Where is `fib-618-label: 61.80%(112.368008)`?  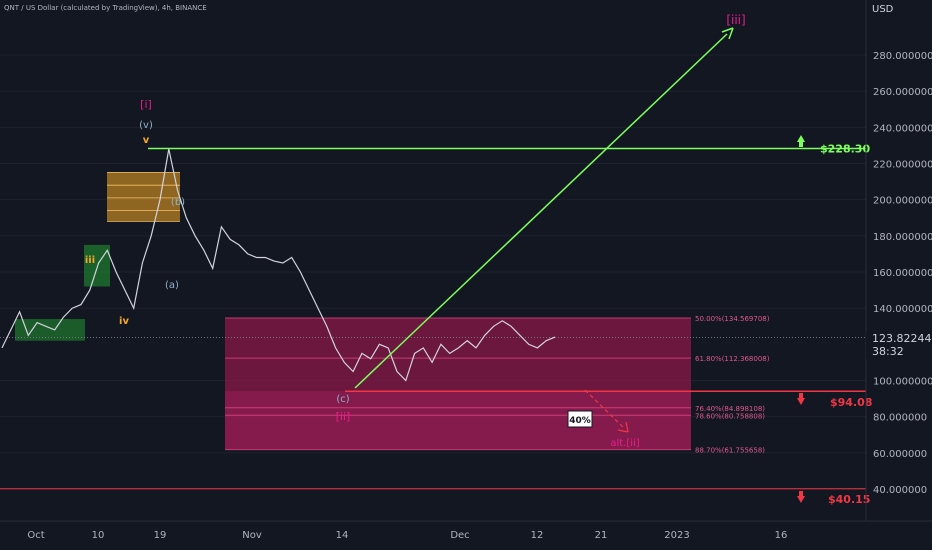 fib-618-label: 61.80%(112.368008) is located at coordinates (732, 359).